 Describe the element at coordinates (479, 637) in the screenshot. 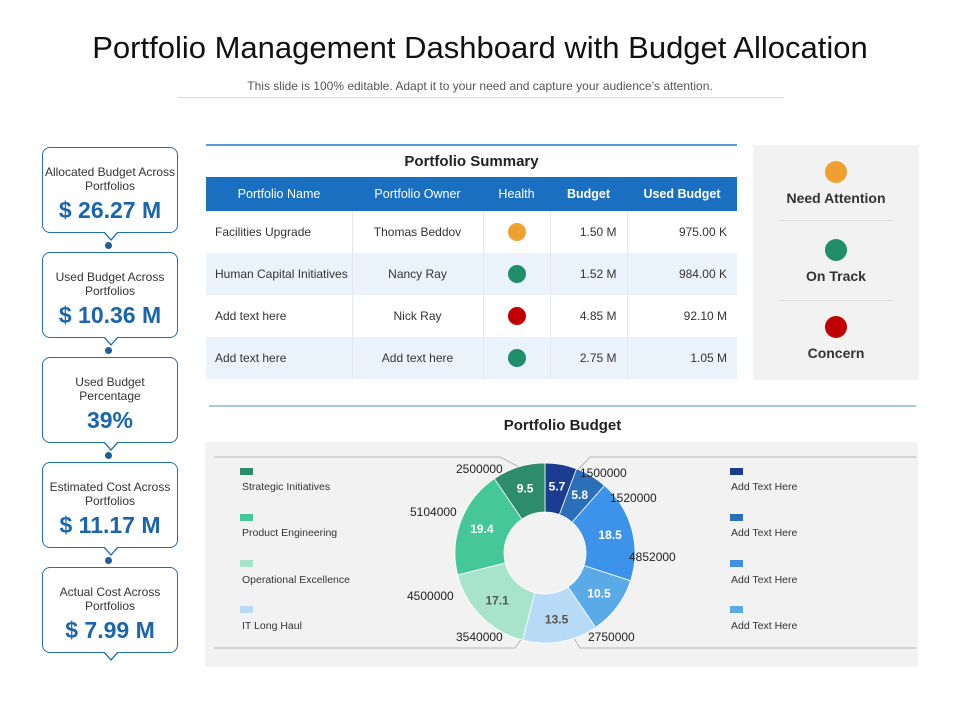

I see `slice-value-label: 3540000` at that location.